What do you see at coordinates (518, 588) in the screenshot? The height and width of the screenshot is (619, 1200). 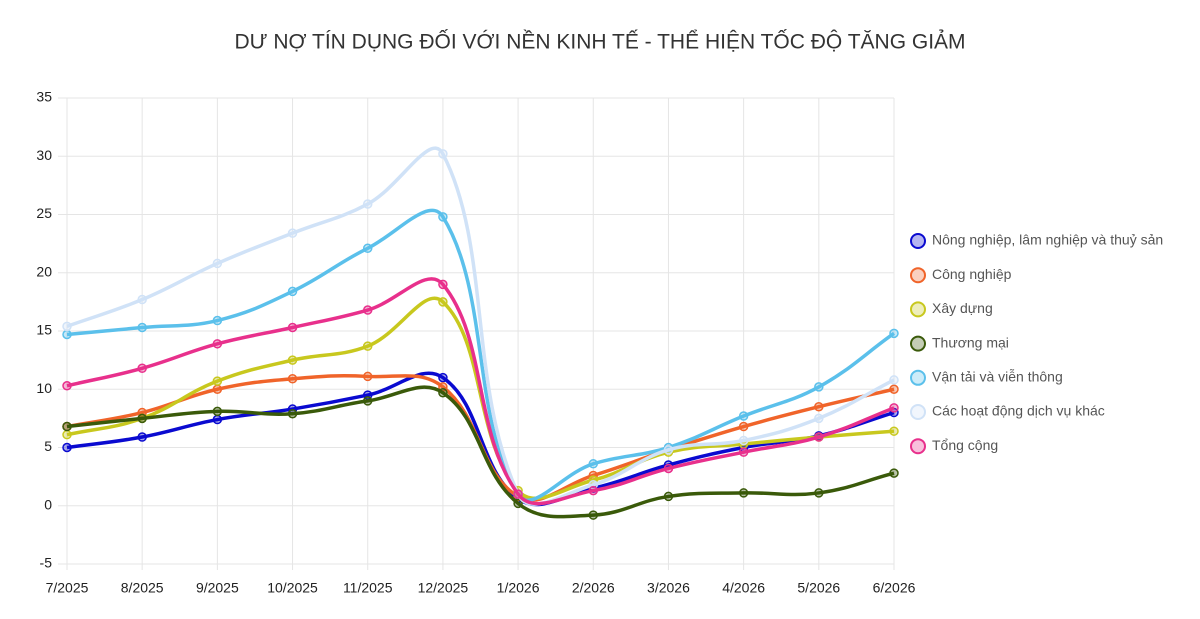 I see `x-tick-label: 1/2026` at bounding box center [518, 588].